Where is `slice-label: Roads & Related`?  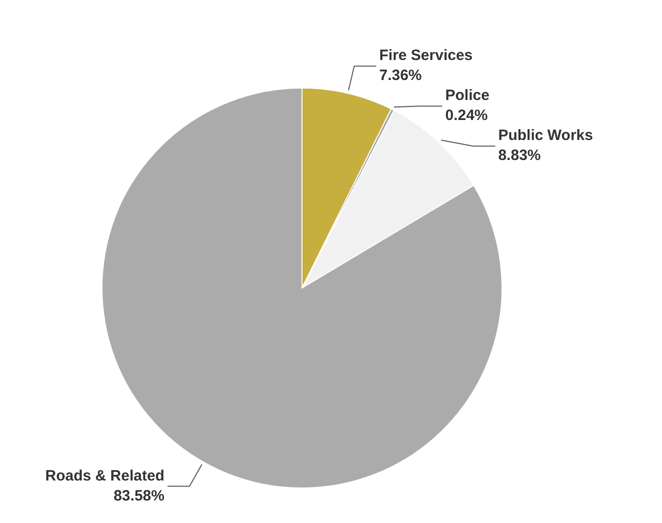 slice-label: Roads & Related is located at coordinates (104, 475).